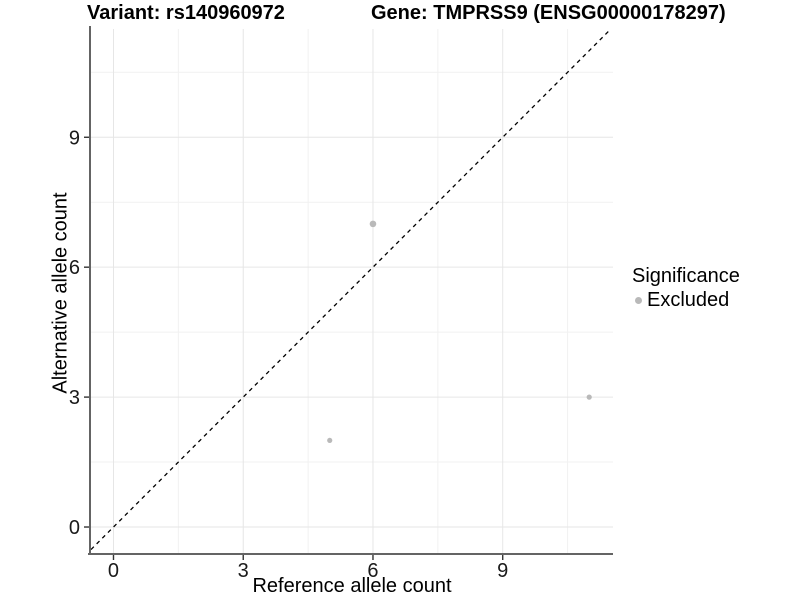 Image resolution: width=800 pixels, height=600 pixels. Describe the element at coordinates (74, 268) in the screenshot. I see `y-tick-label: 6` at that location.